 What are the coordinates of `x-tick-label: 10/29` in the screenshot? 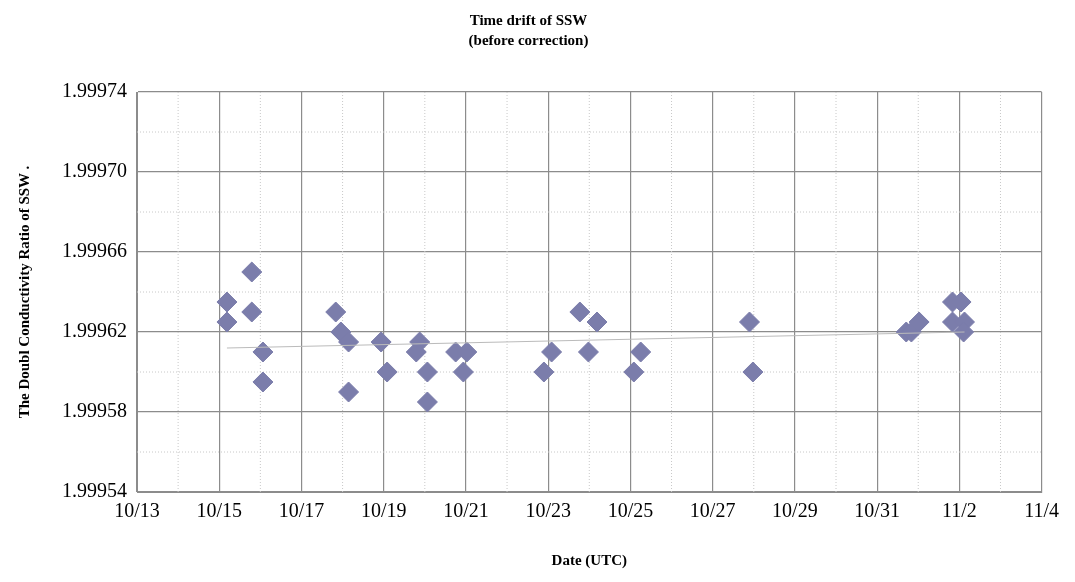 It's located at (795, 510).